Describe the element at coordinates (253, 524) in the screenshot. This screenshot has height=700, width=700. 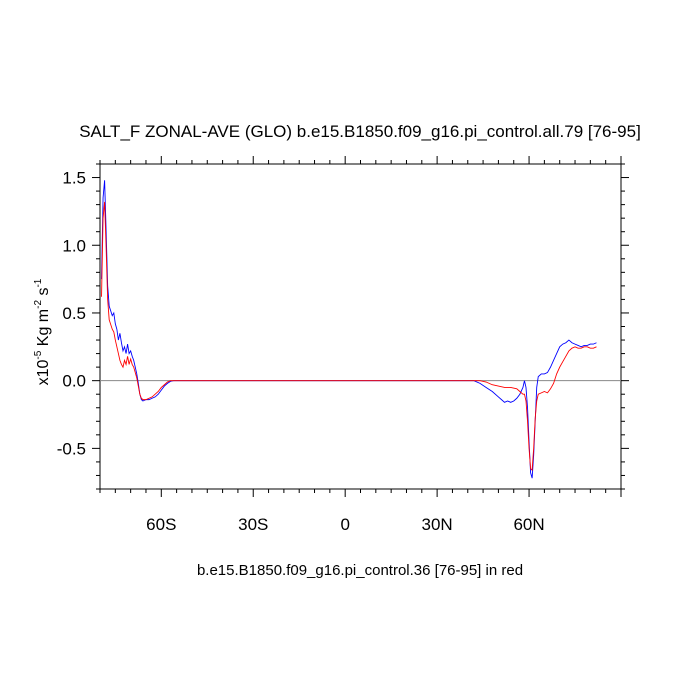
I see `x-tick-label: 30S` at that location.